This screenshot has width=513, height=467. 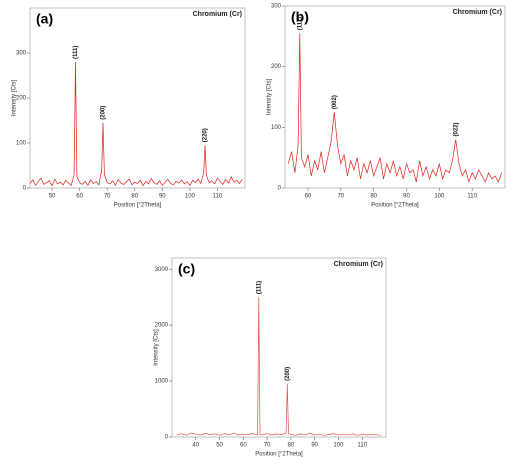 I want to click on panel-label: (b), so click(x=300, y=17).